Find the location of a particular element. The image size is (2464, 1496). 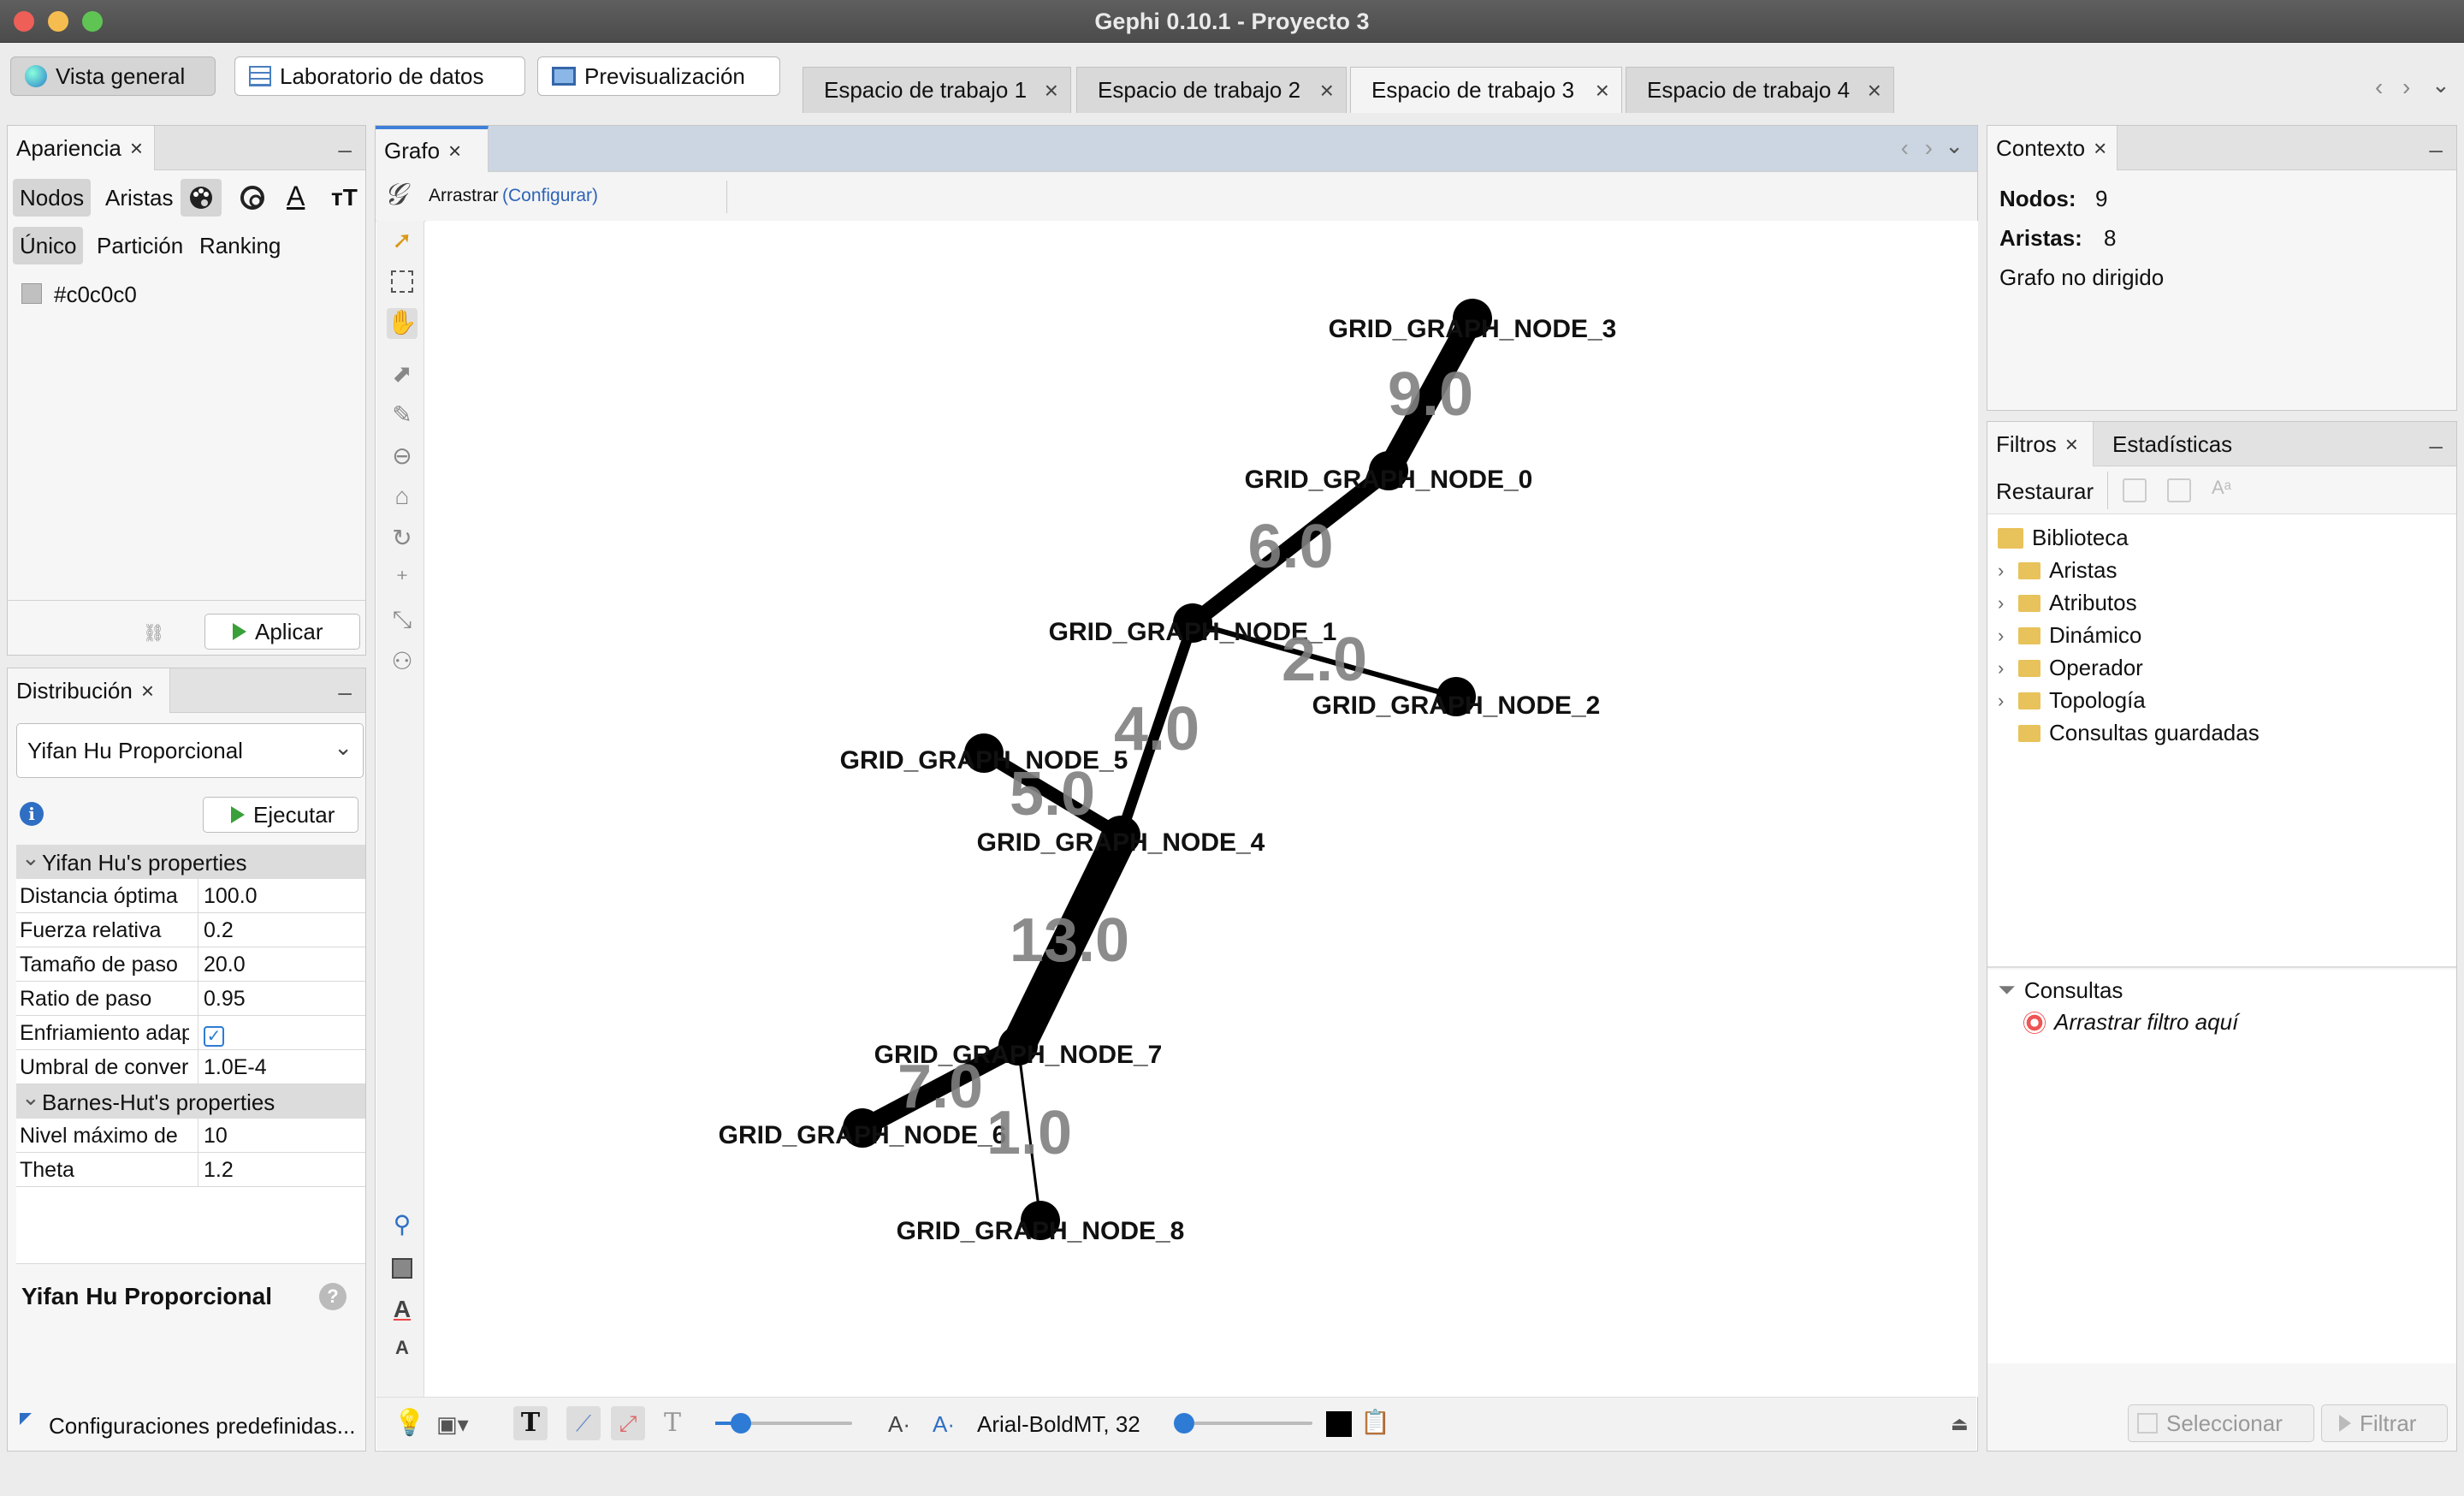

run-button: Ejecutar is located at coordinates (280, 815).